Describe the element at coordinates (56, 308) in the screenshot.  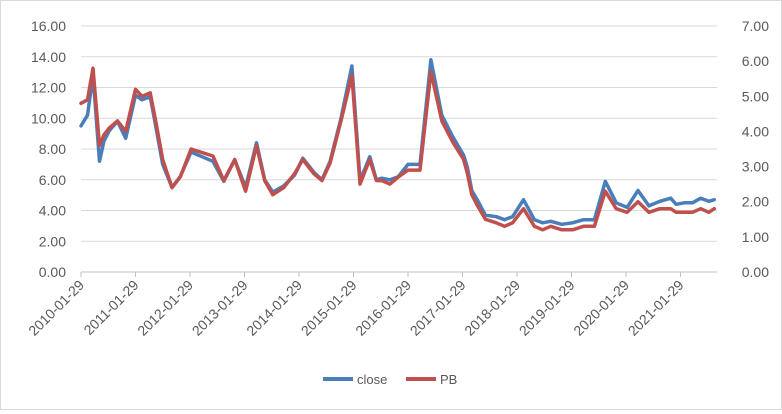
I see `x-tick-label: 2010-01-29` at that location.